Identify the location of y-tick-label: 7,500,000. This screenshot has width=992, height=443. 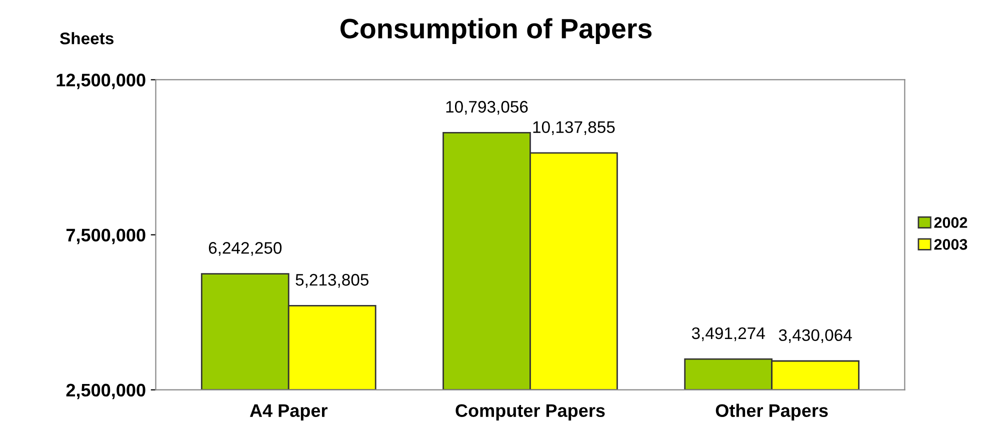
(106, 236).